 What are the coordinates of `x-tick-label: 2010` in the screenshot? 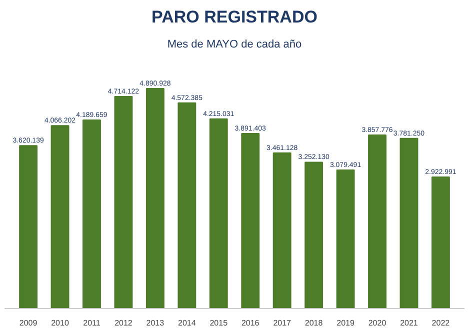 It's located at (60, 323).